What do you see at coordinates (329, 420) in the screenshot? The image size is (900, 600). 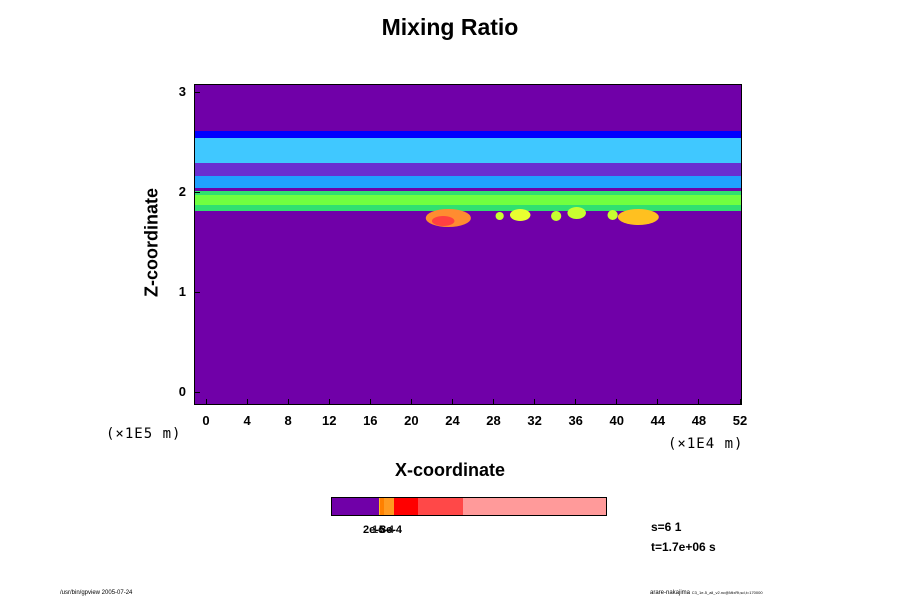 I see `x-tick-label-3: 12` at bounding box center [329, 420].